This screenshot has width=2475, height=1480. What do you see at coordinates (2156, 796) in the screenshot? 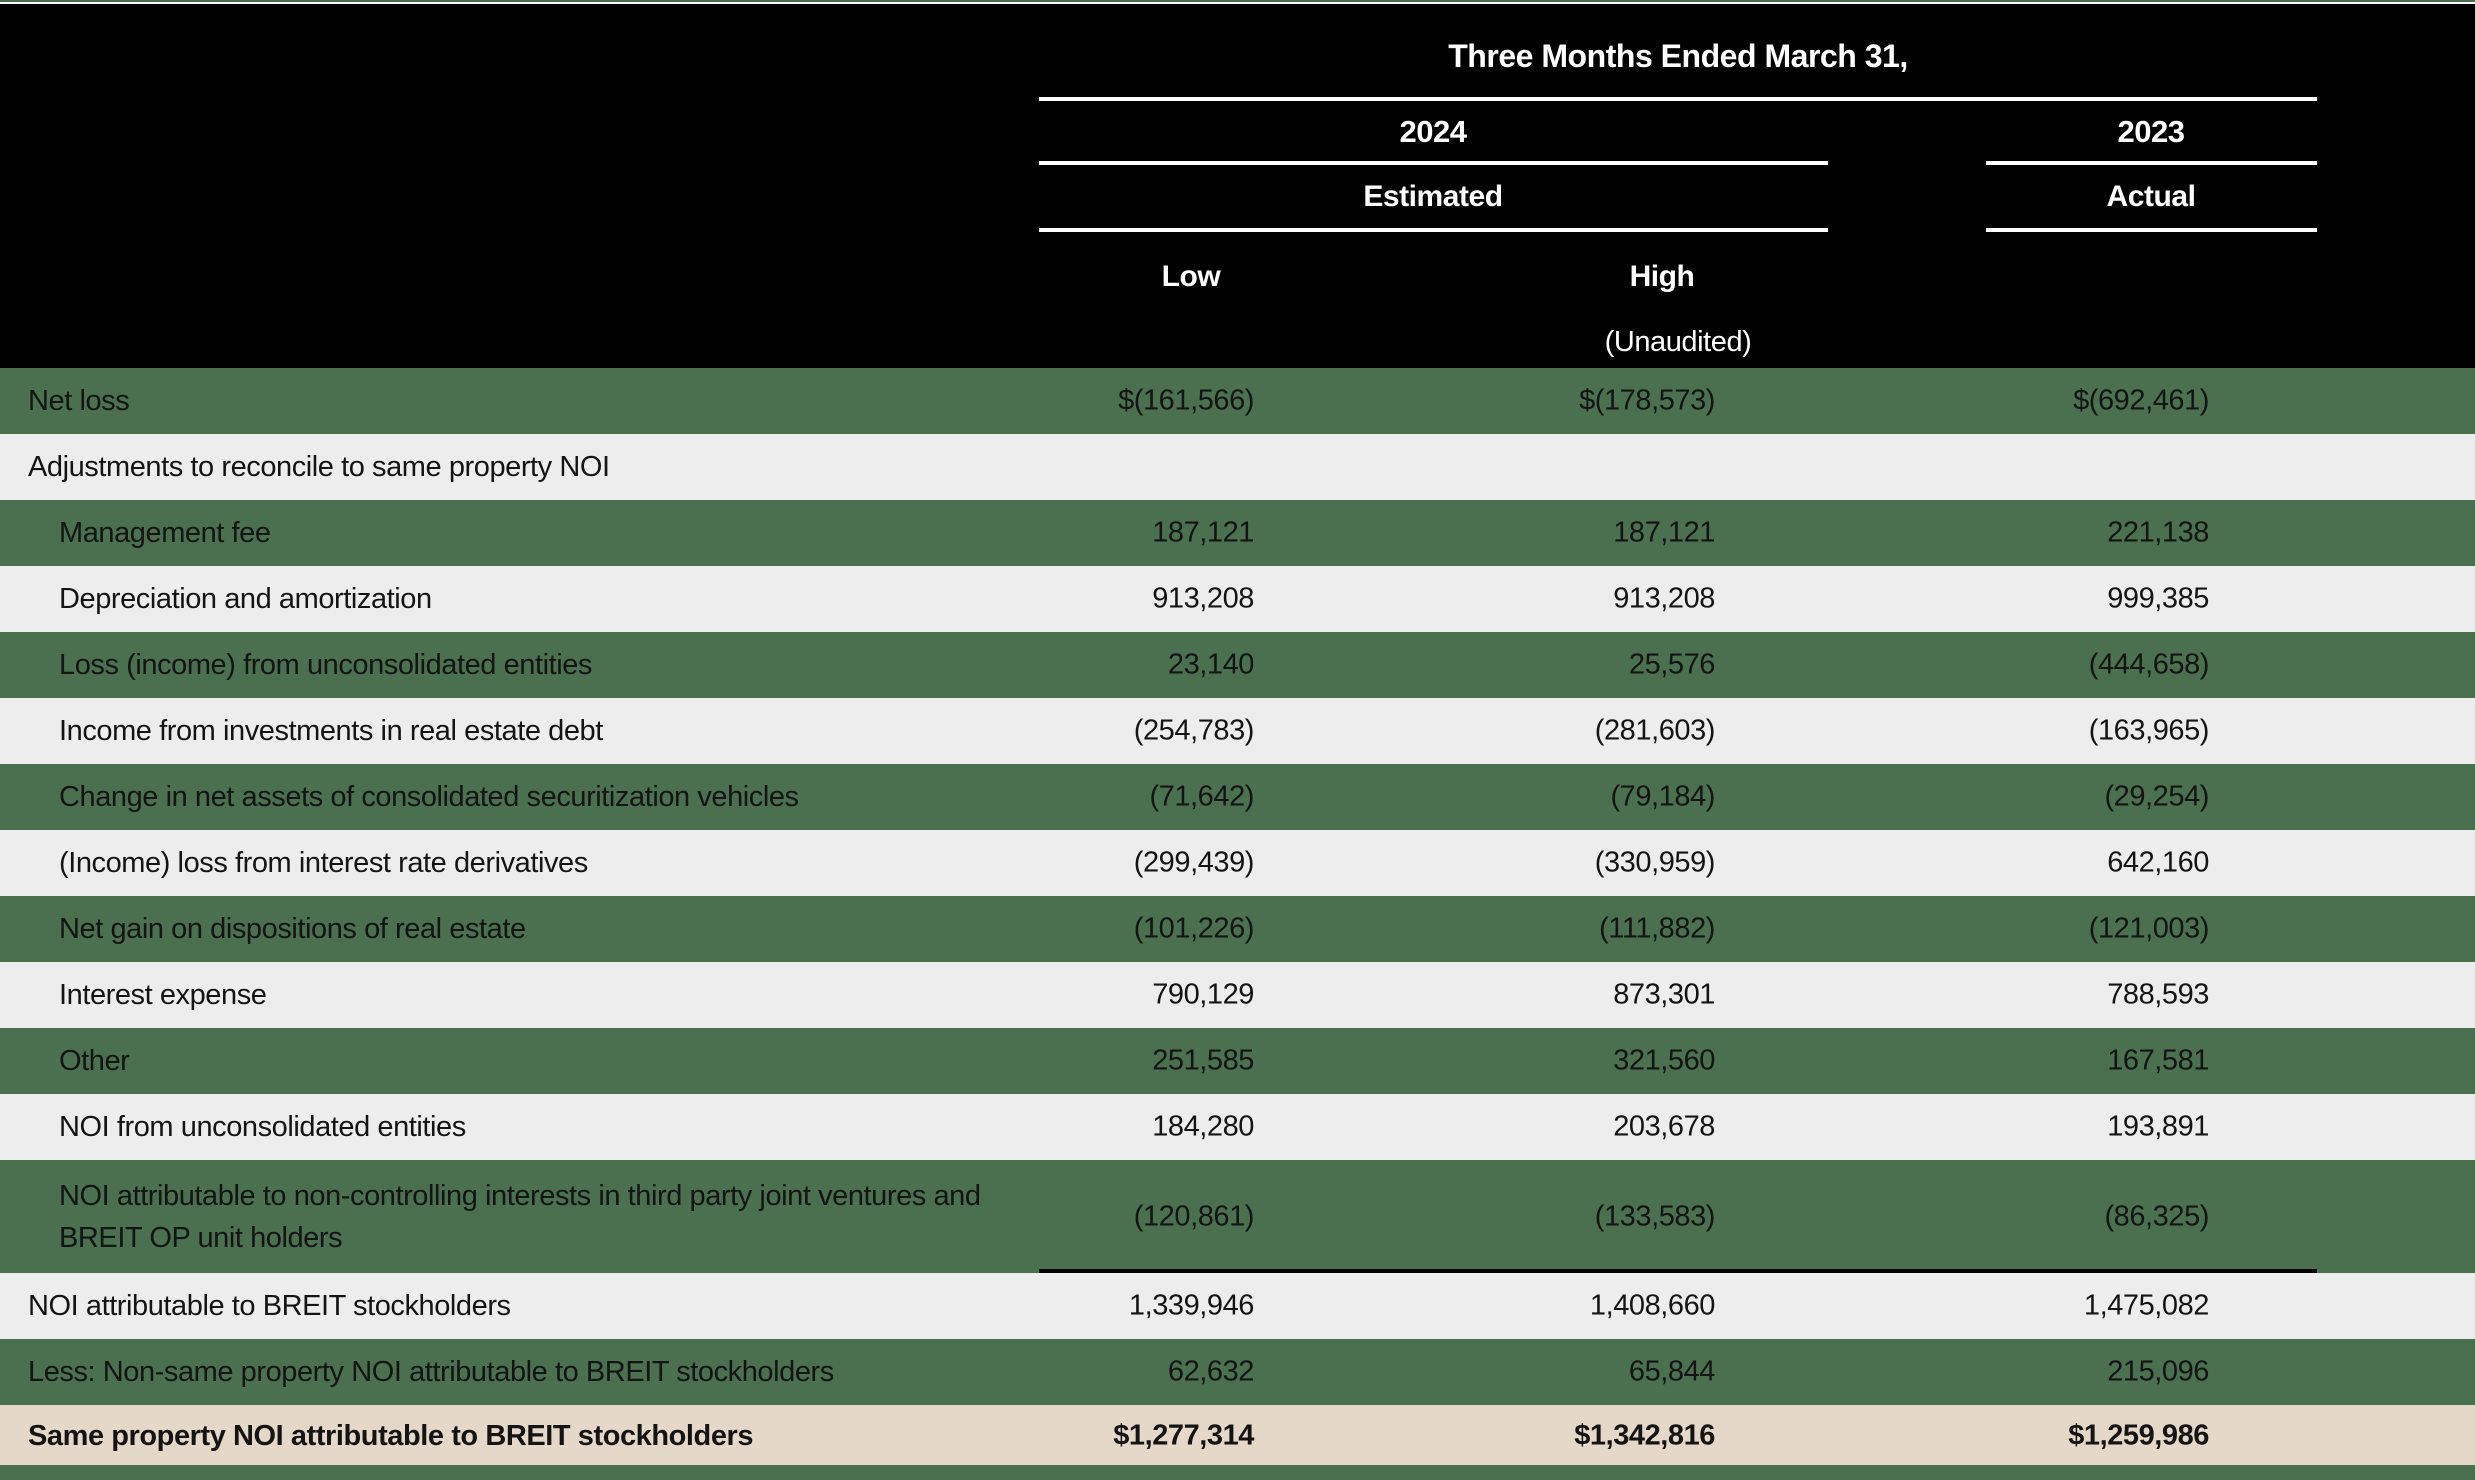
I see `value-2023: (29,254)` at bounding box center [2156, 796].